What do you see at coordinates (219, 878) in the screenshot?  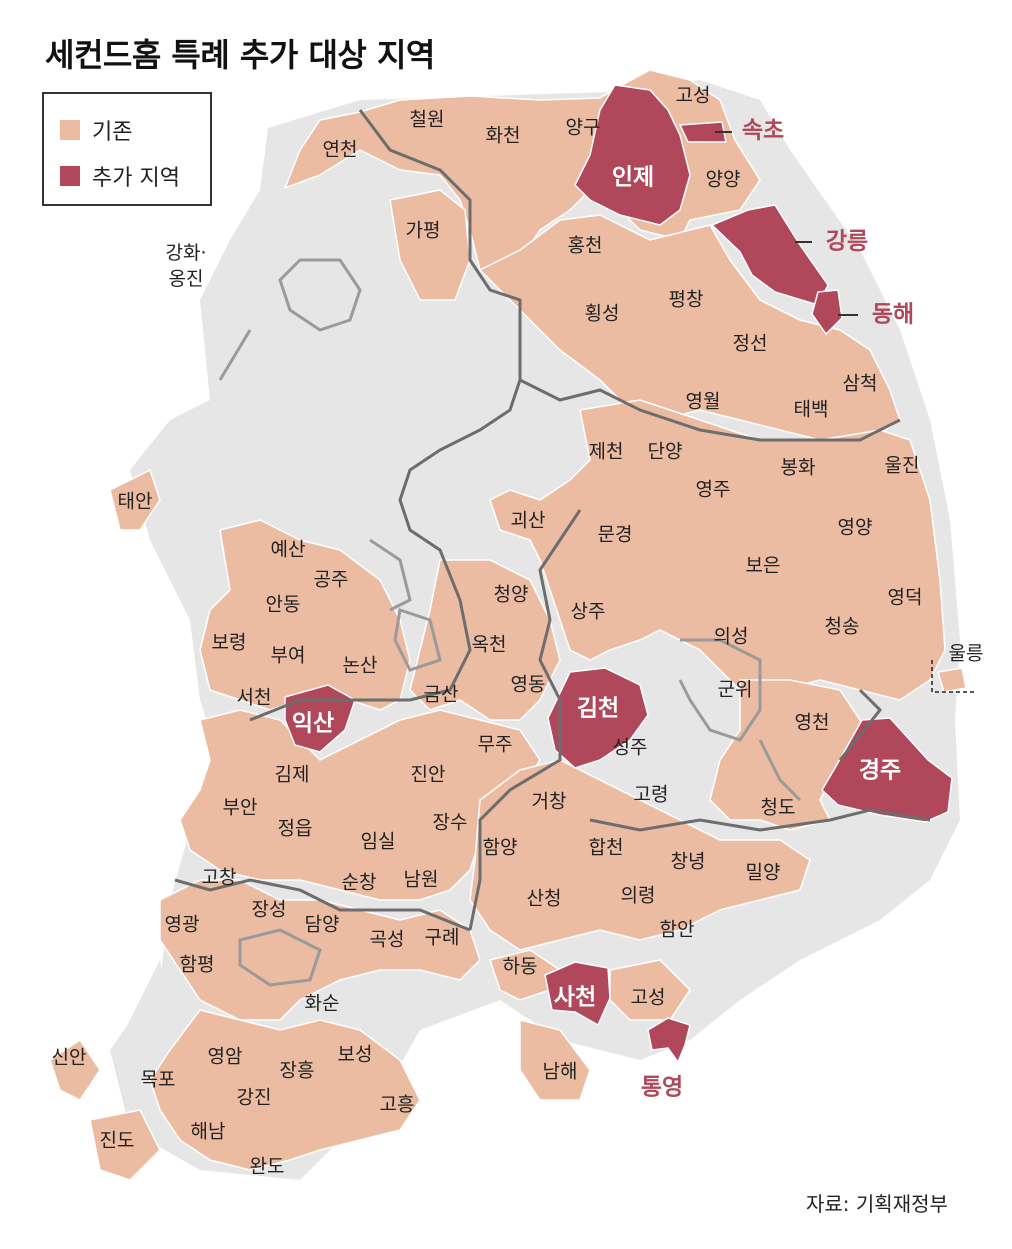 I see `region-label-existing: 고창` at bounding box center [219, 878].